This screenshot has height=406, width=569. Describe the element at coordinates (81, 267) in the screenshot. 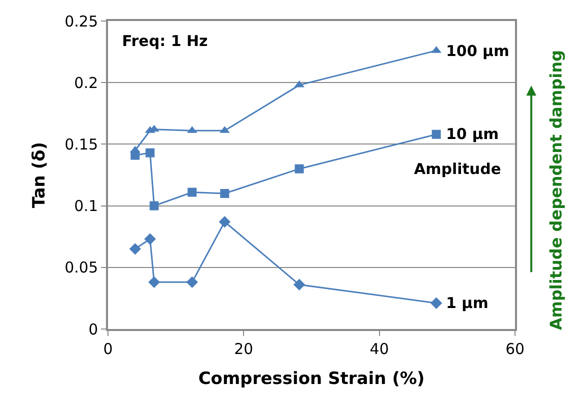

I see `y-tick-label: 0.05` at that location.